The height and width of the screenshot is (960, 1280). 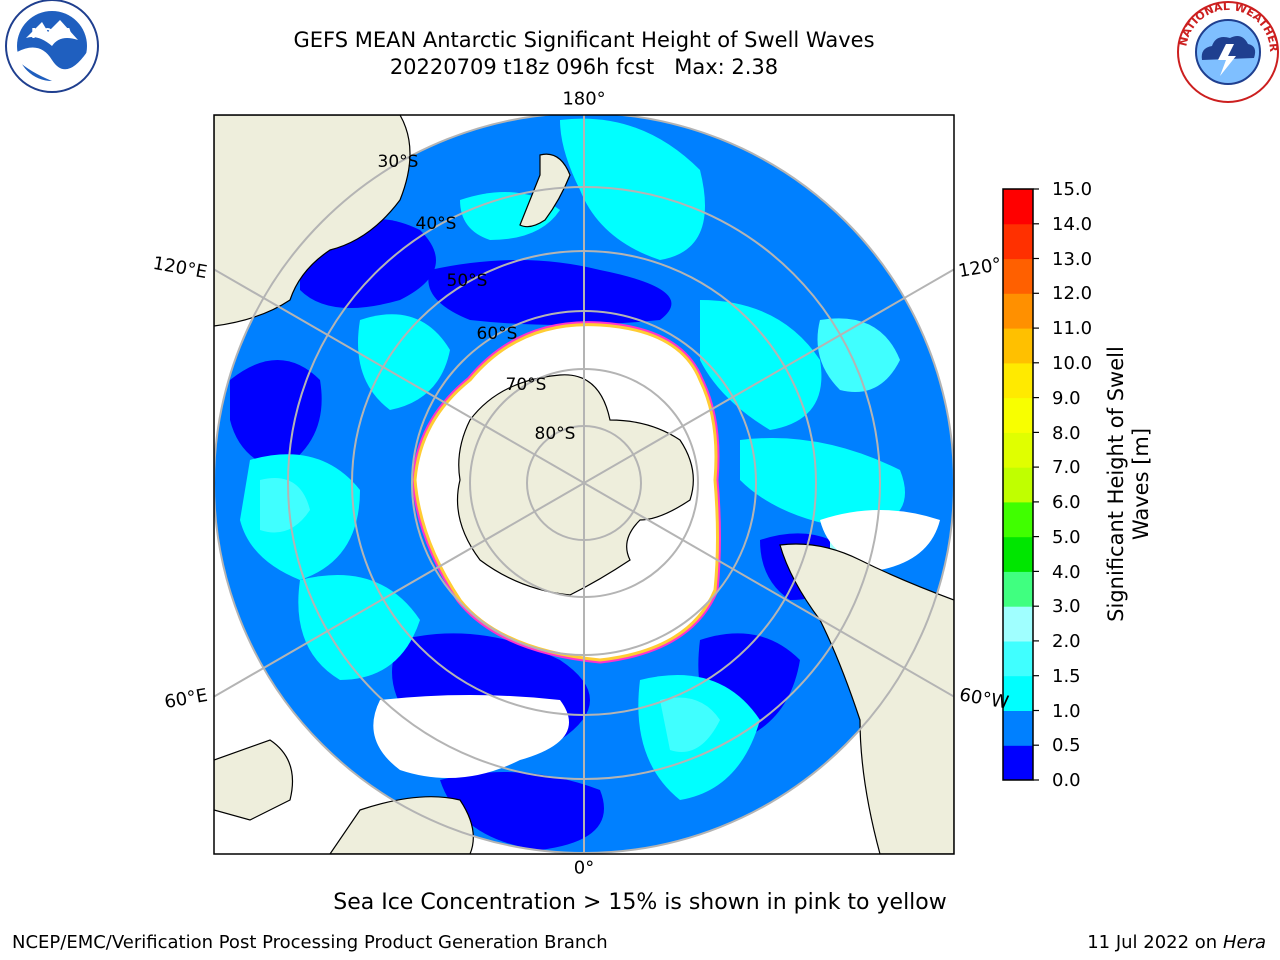 I want to click on colorbar-tick: 4.0, so click(x=1066, y=572).